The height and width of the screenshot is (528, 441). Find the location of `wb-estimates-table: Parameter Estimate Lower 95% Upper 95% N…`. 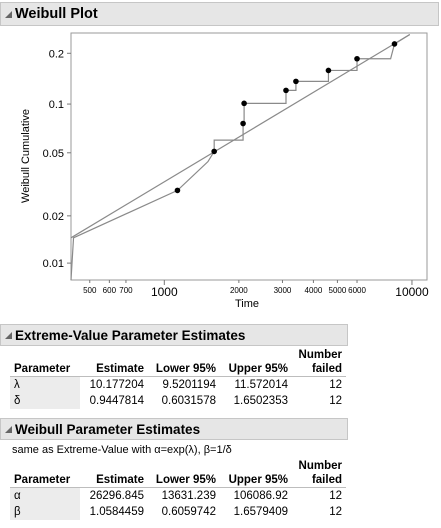

wb-estimates-table: Parameter Estimate Lower 95% Upper 95% N… is located at coordinates (178, 489).